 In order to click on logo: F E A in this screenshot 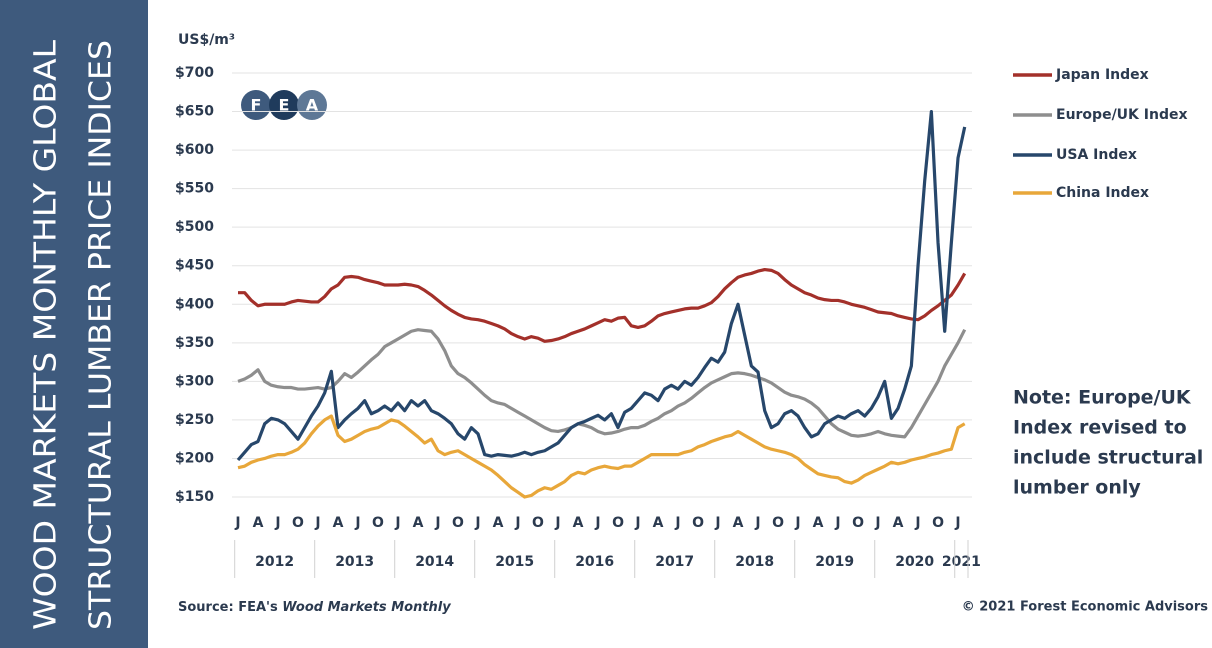, I will do `click(284, 105)`.